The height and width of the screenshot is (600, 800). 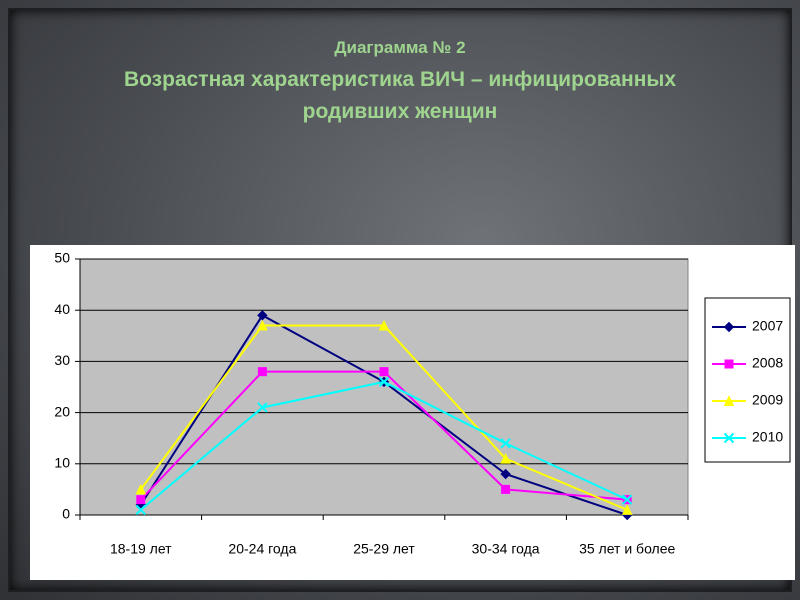 What do you see at coordinates (62, 463) in the screenshot?
I see `y-tick-label: 10` at bounding box center [62, 463].